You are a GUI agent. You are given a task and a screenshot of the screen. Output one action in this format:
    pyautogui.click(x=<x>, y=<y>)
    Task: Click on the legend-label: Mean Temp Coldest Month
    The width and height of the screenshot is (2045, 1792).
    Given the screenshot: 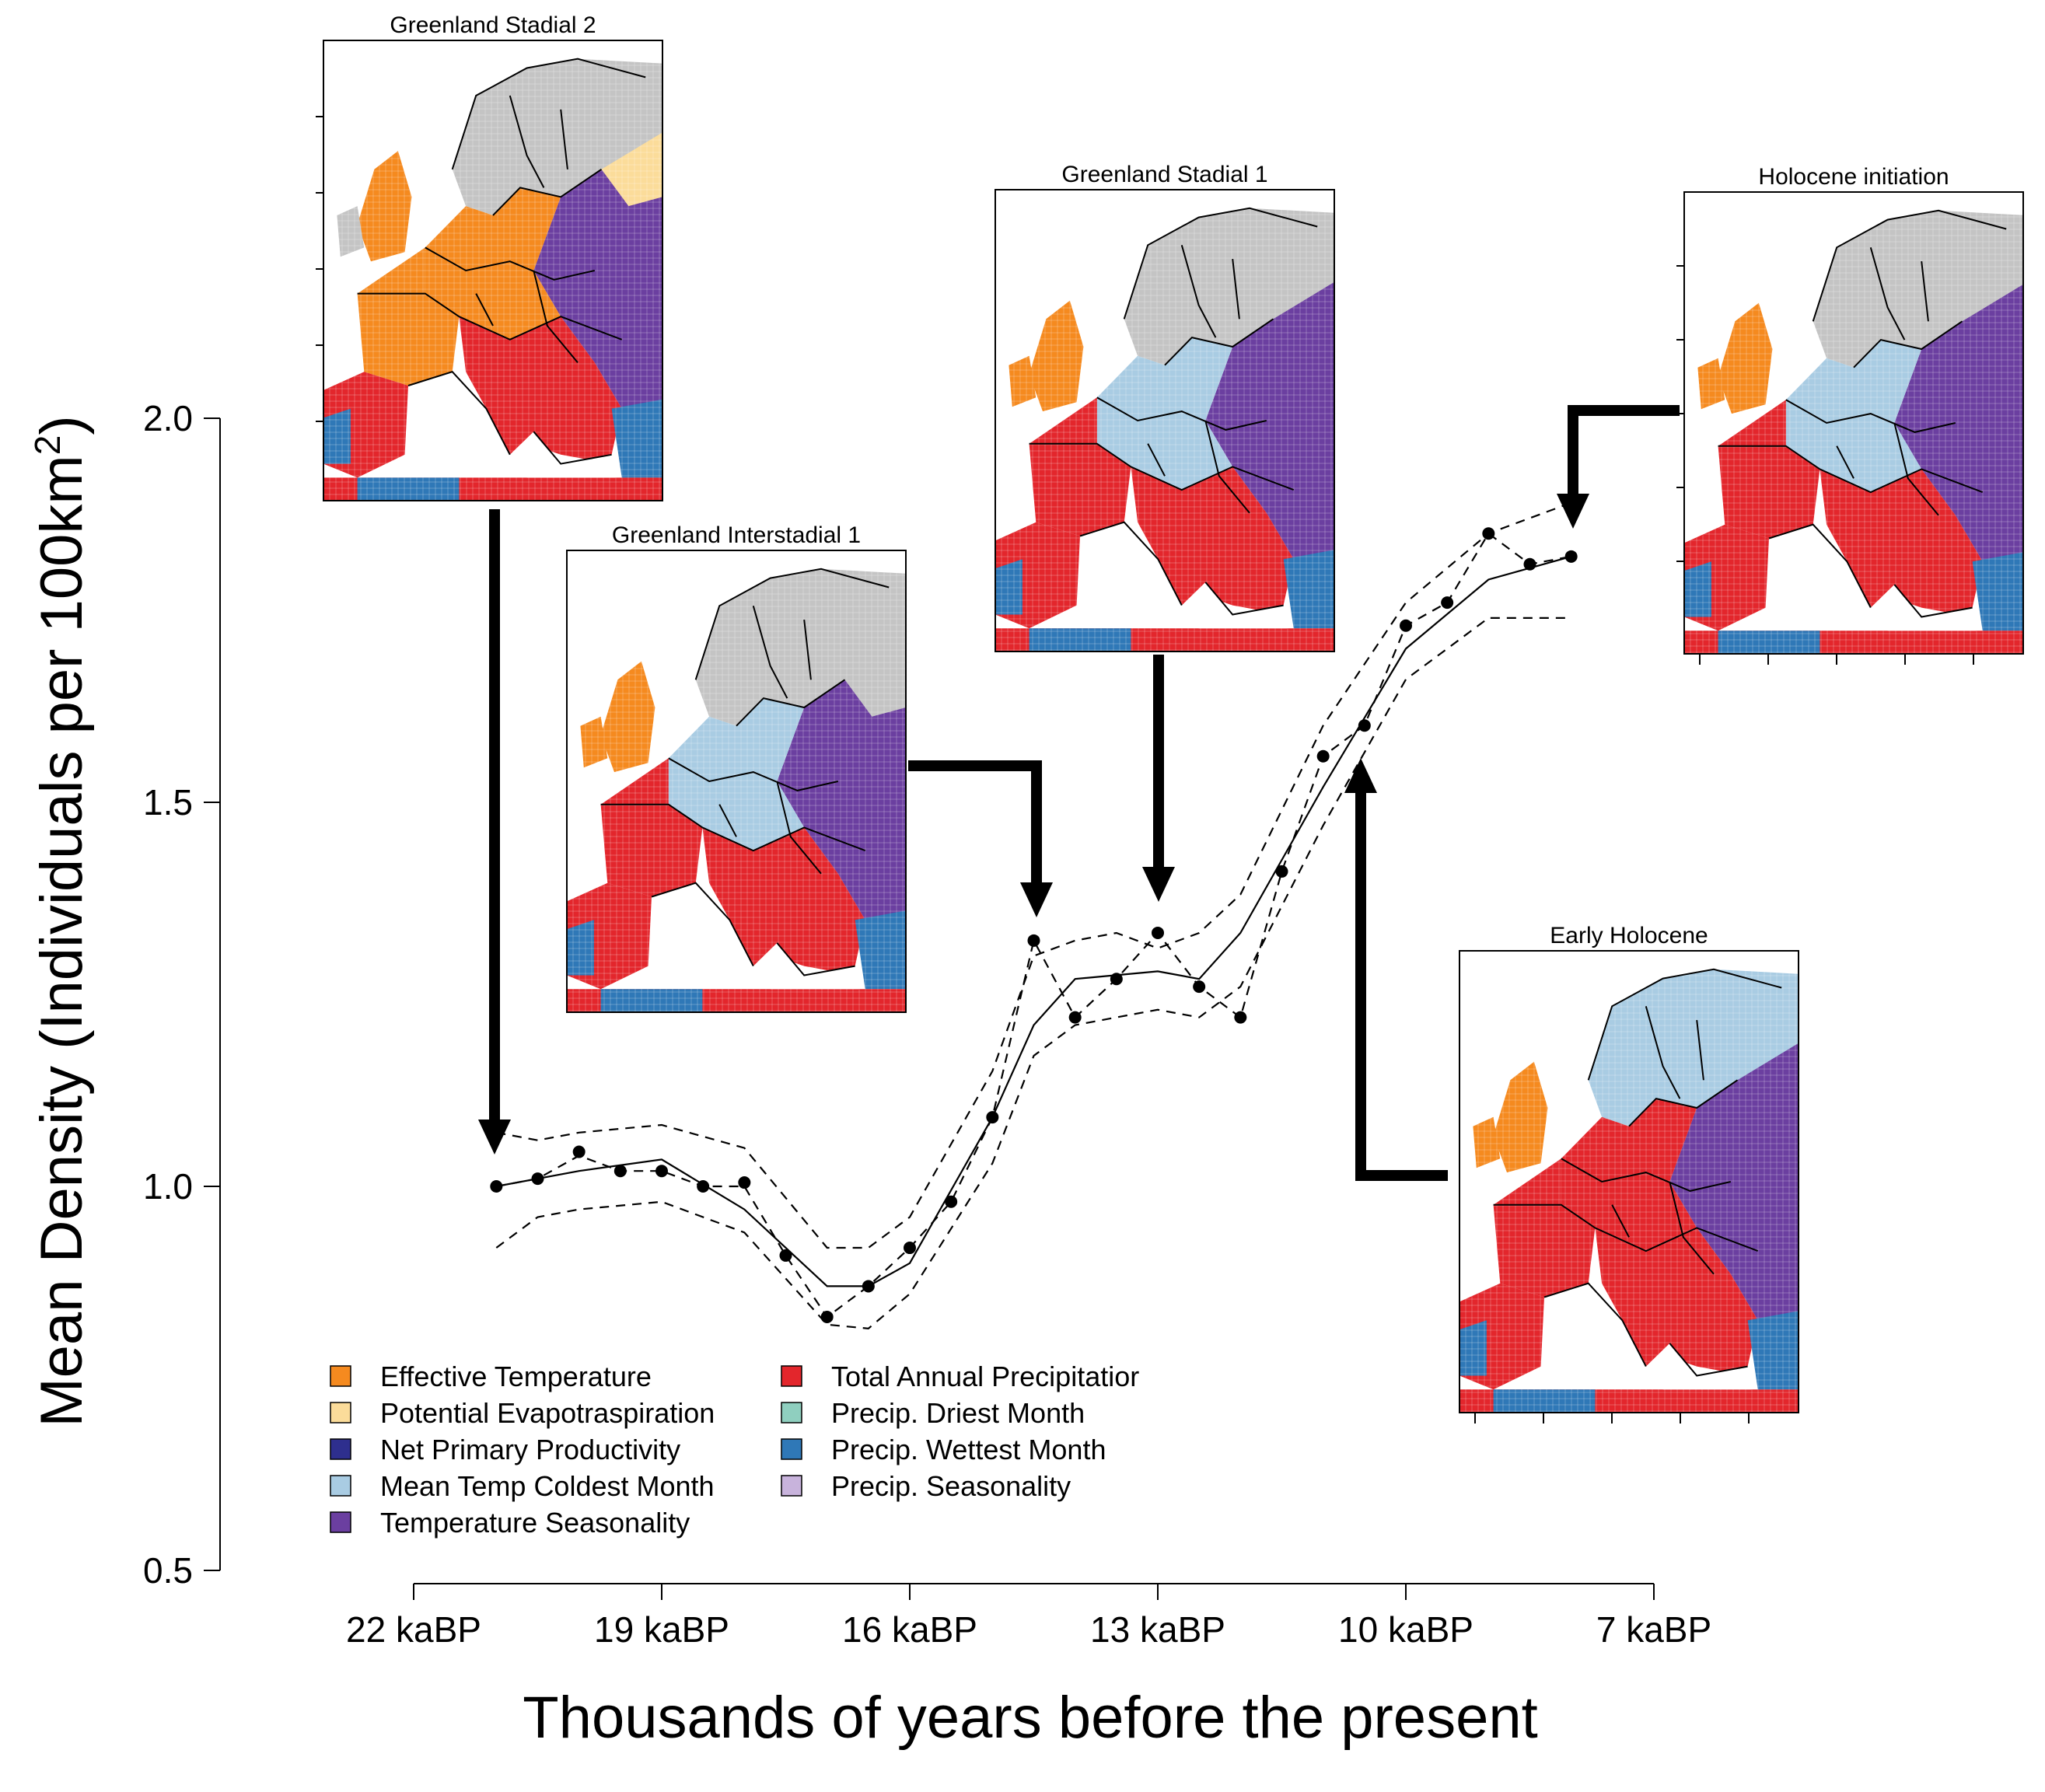 What is the action you would take?
    pyautogui.click(x=548, y=1486)
    